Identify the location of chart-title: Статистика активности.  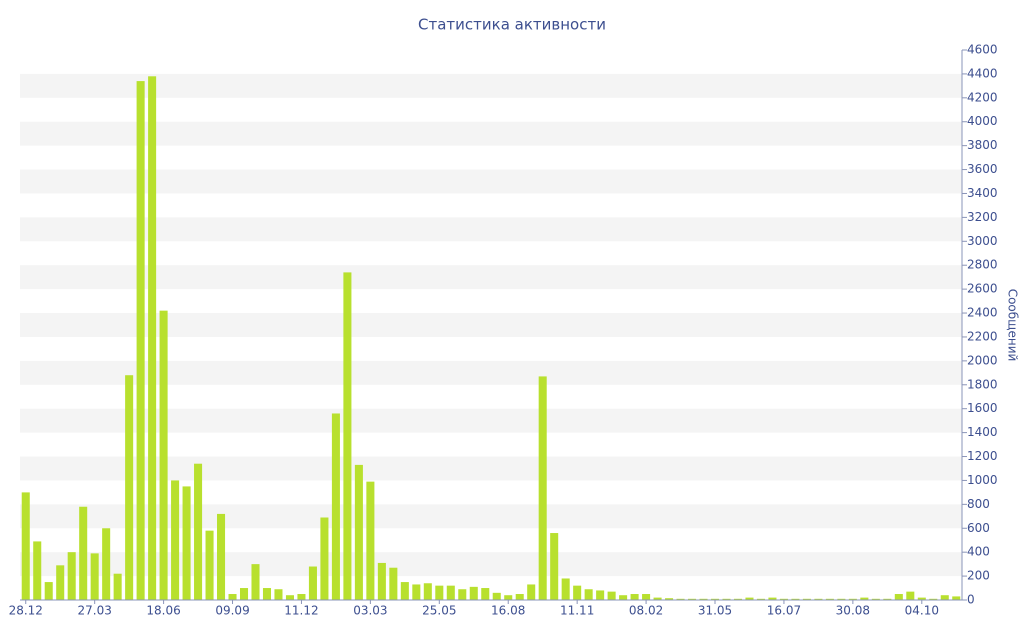
(512, 25).